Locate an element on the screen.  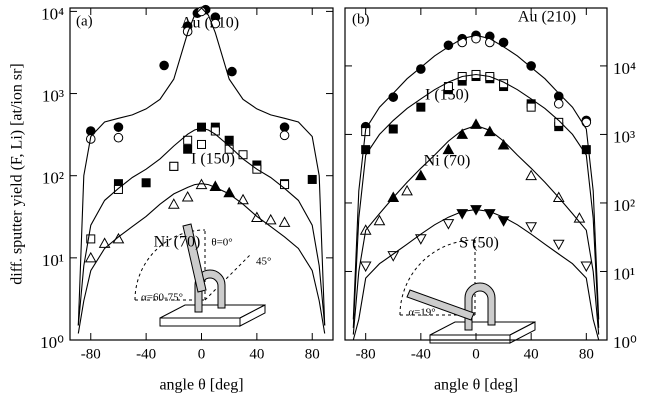
inset-diagram-b is located at coordinates (467, 291).